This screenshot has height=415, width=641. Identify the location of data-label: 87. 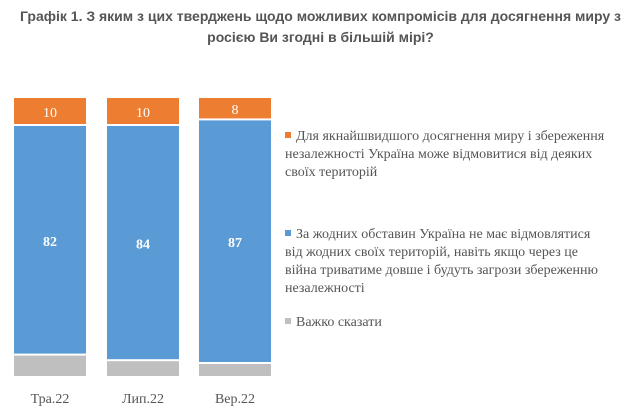
(235, 243).